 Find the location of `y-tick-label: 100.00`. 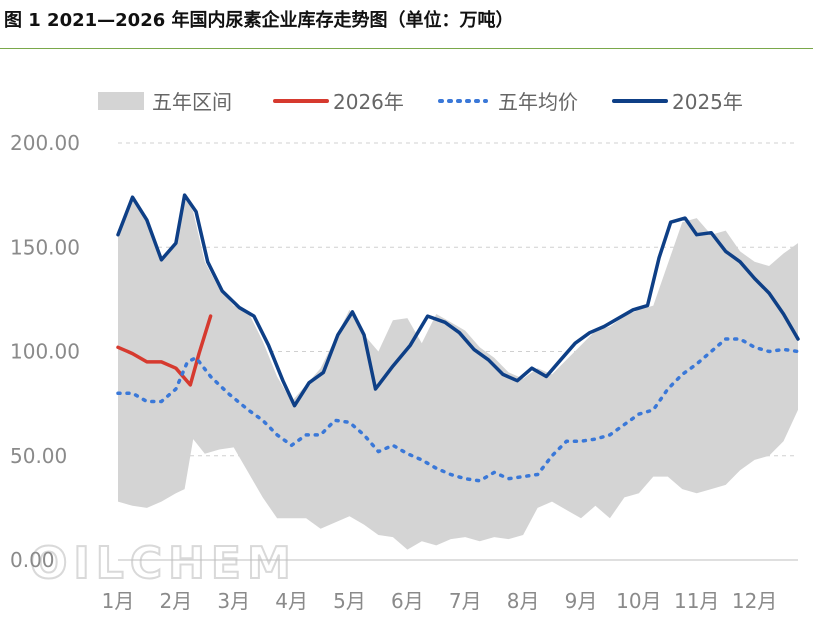

y-tick-label: 100.00 is located at coordinates (45, 352).